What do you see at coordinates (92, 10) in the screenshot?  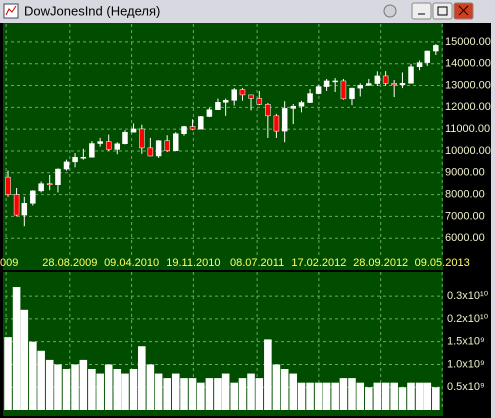 I see `window-title: DowJonesInd (Неделя)` at bounding box center [92, 10].